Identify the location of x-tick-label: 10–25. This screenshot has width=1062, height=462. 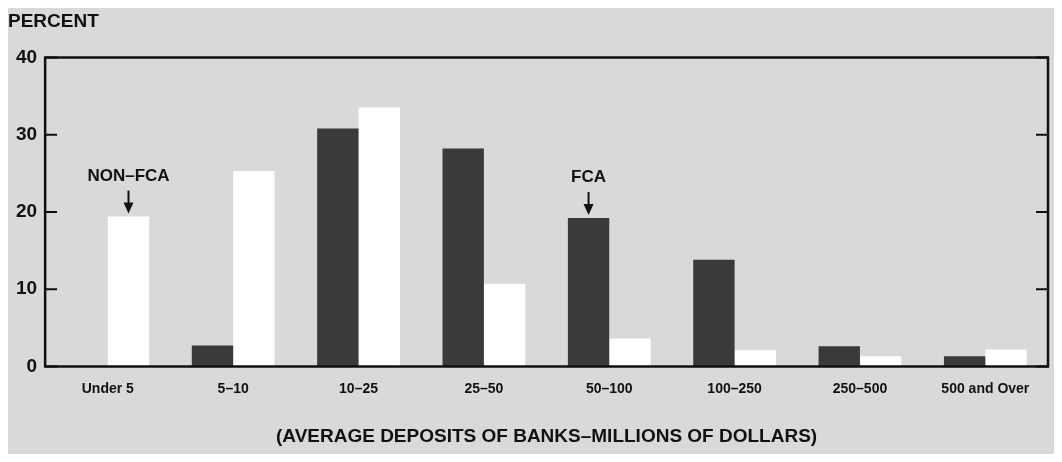
(359, 387).